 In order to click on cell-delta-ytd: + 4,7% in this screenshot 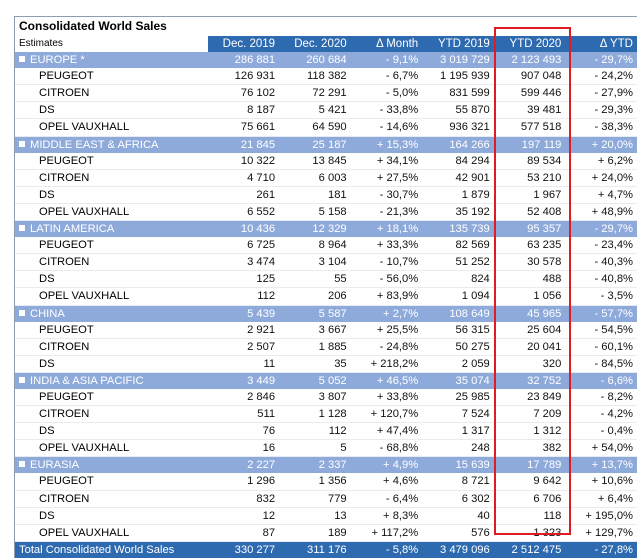, I will do `click(601, 195)`.